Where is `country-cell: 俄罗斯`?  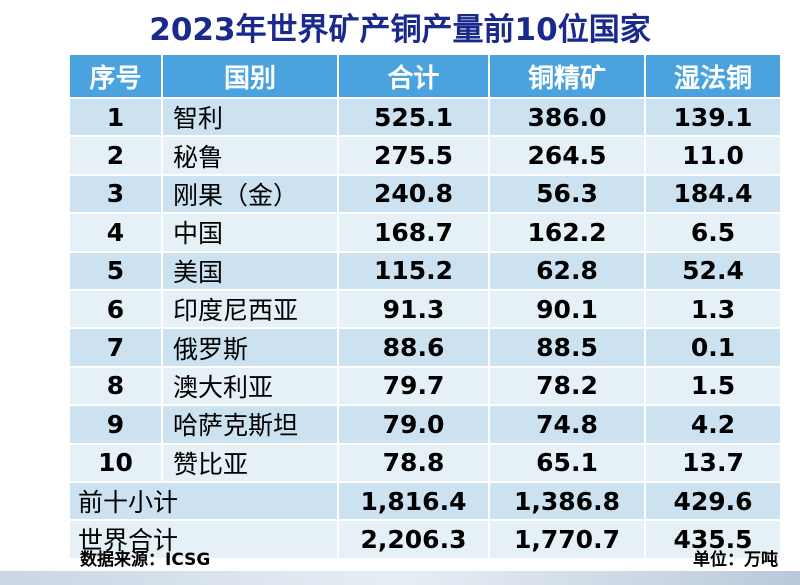 country-cell: 俄罗斯 is located at coordinates (250, 347).